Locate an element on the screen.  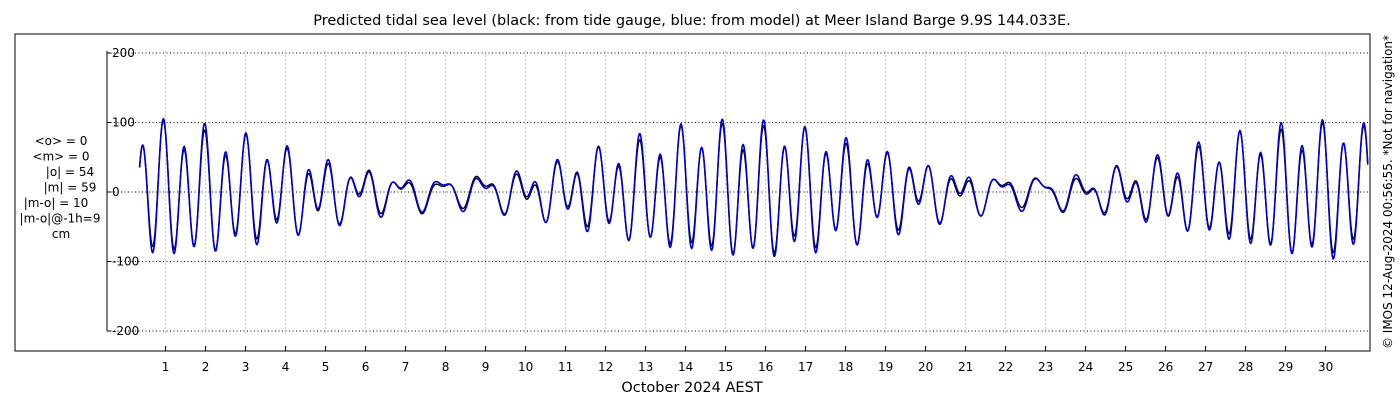
x-tick-label: 4 is located at coordinates (286, 367).